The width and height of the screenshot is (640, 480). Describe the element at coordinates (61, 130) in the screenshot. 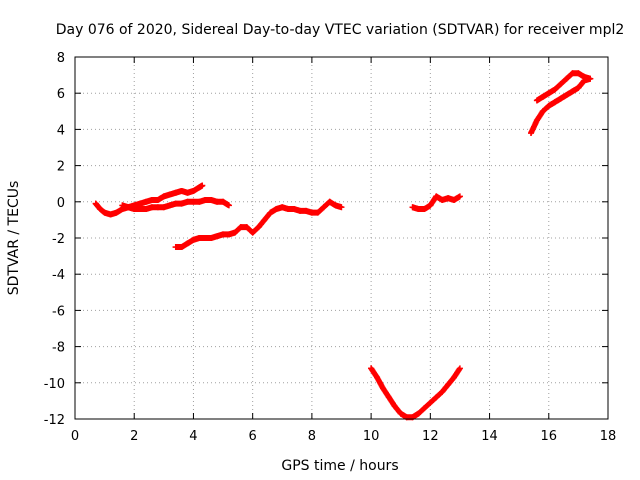

I see `y-tick-label: 4` at that location.